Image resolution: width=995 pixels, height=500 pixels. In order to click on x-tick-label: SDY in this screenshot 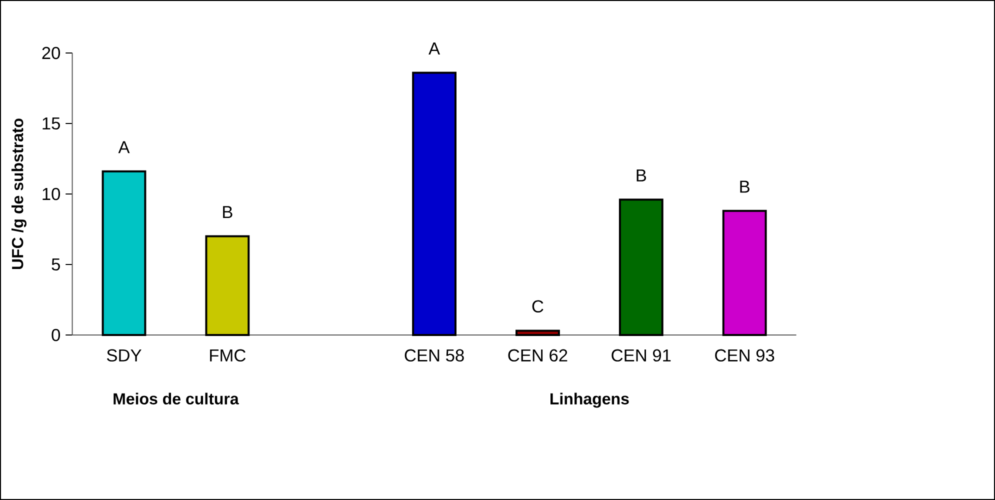, I will do `click(124, 355)`.